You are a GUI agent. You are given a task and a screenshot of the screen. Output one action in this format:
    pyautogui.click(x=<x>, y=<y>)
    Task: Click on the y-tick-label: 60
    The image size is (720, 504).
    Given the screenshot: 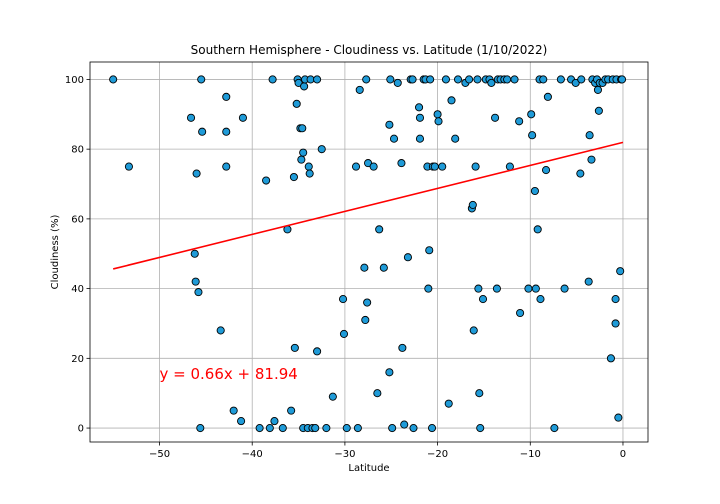 What is the action you would take?
    pyautogui.click(x=77, y=219)
    